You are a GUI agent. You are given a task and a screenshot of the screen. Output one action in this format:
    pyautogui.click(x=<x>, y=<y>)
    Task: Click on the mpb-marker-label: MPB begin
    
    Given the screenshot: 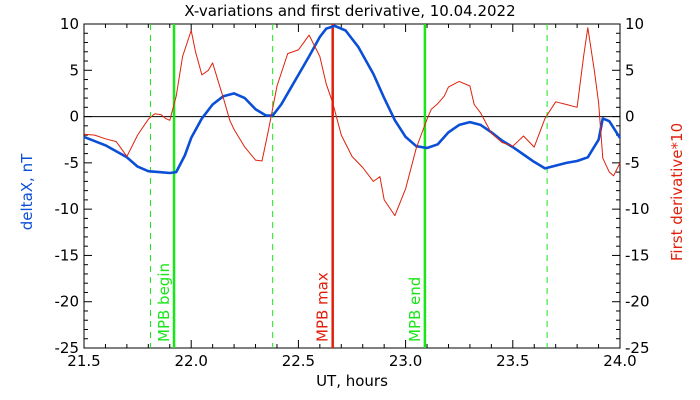 What is the action you would take?
    pyautogui.click(x=164, y=302)
    